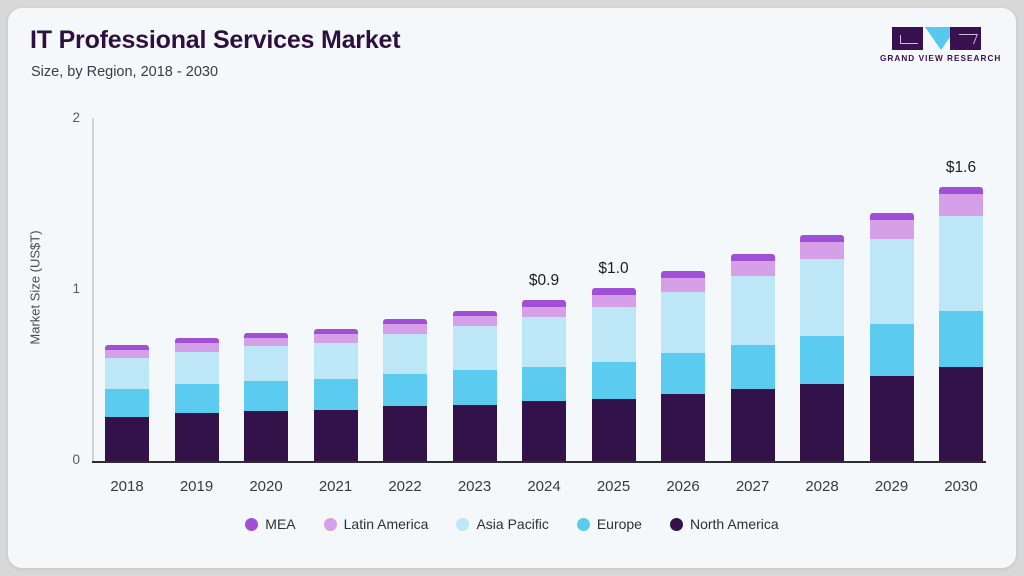 The image size is (1024, 576). I want to click on x-axis-tick-label: 2020, so click(266, 486).